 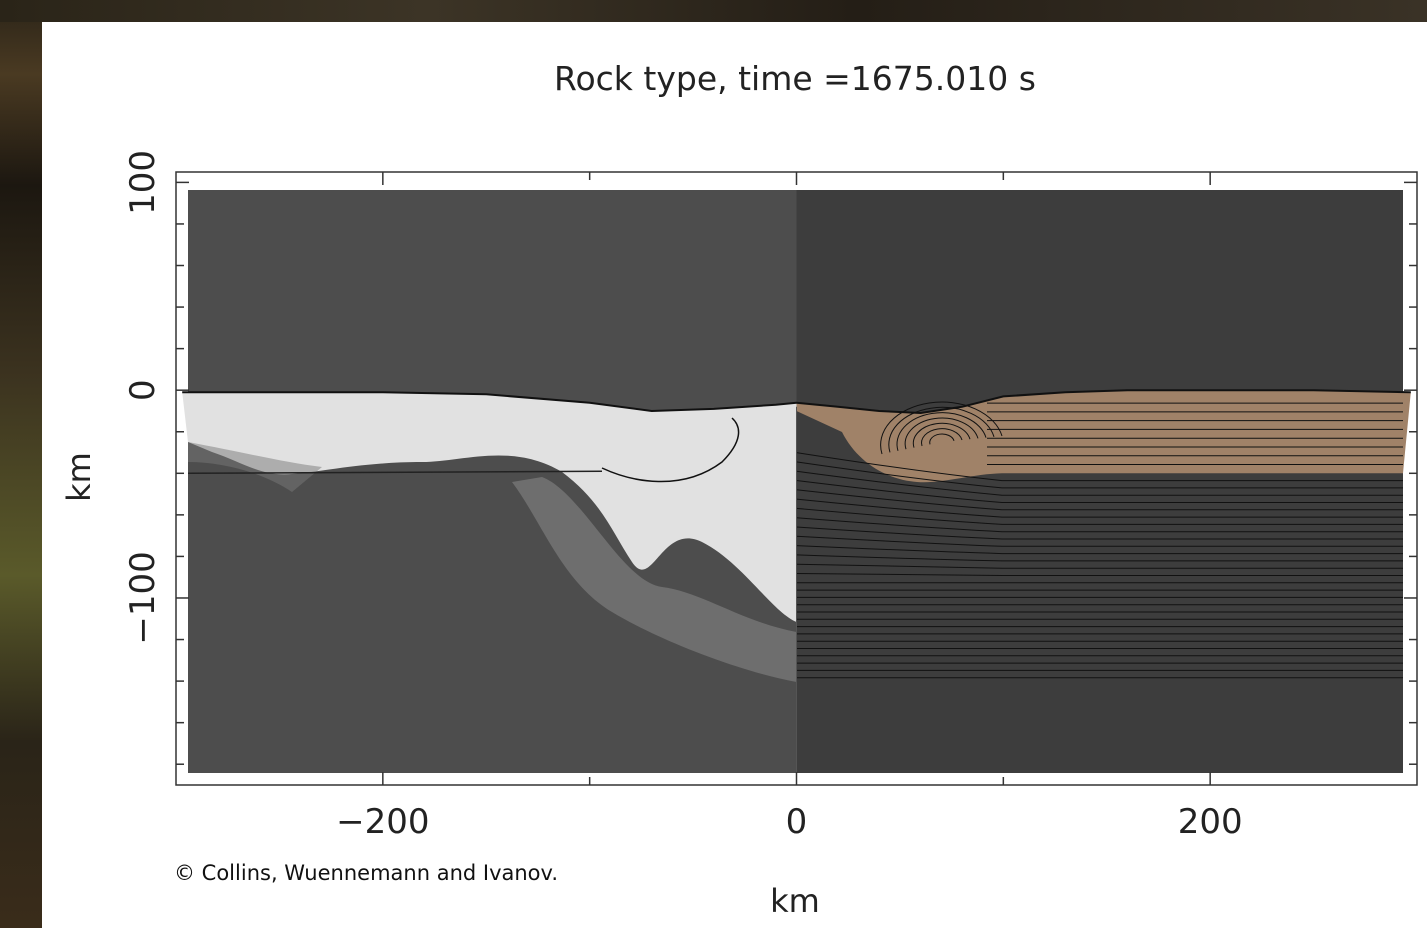 What do you see at coordinates (489, 507) in the screenshot?
I see `left-field-light` at bounding box center [489, 507].